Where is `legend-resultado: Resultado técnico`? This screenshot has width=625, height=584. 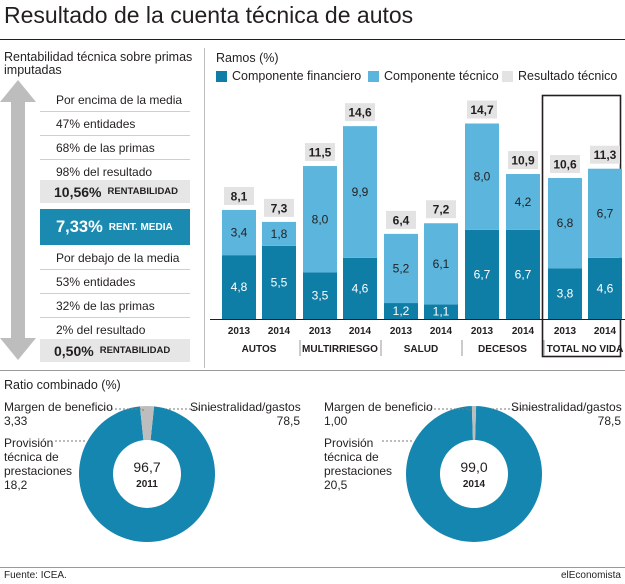 legend-resultado: Resultado técnico is located at coordinates (559, 76).